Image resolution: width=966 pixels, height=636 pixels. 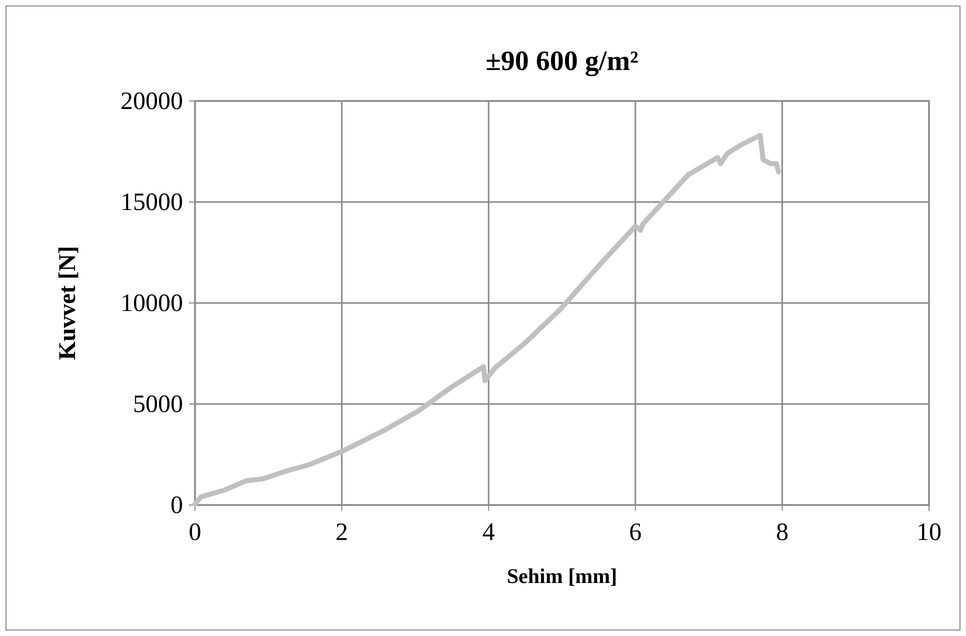 I want to click on y-tick-label: 10000, so click(x=151, y=303).